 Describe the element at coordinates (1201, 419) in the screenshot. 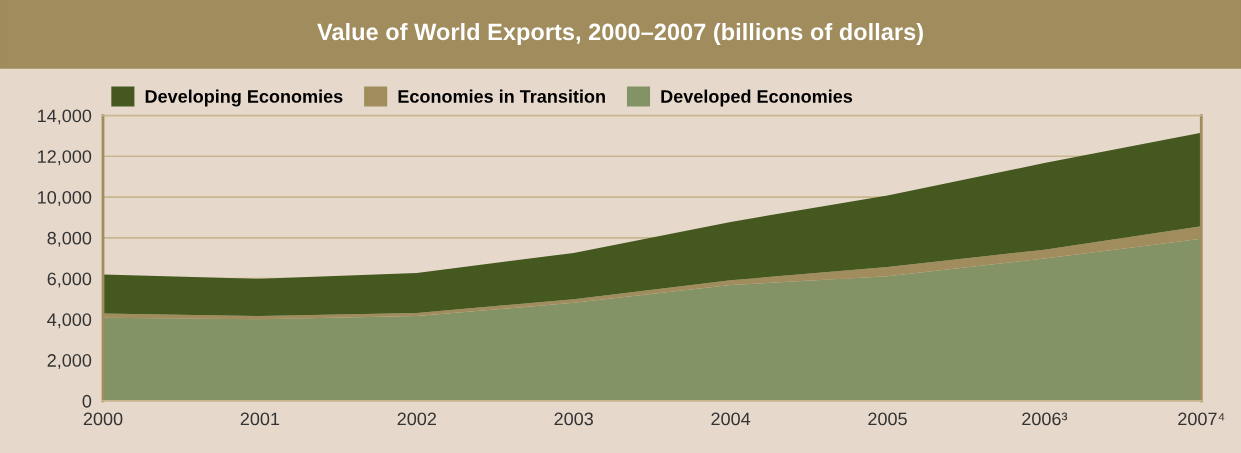

I see `x-tick-label: 2007⁴` at that location.